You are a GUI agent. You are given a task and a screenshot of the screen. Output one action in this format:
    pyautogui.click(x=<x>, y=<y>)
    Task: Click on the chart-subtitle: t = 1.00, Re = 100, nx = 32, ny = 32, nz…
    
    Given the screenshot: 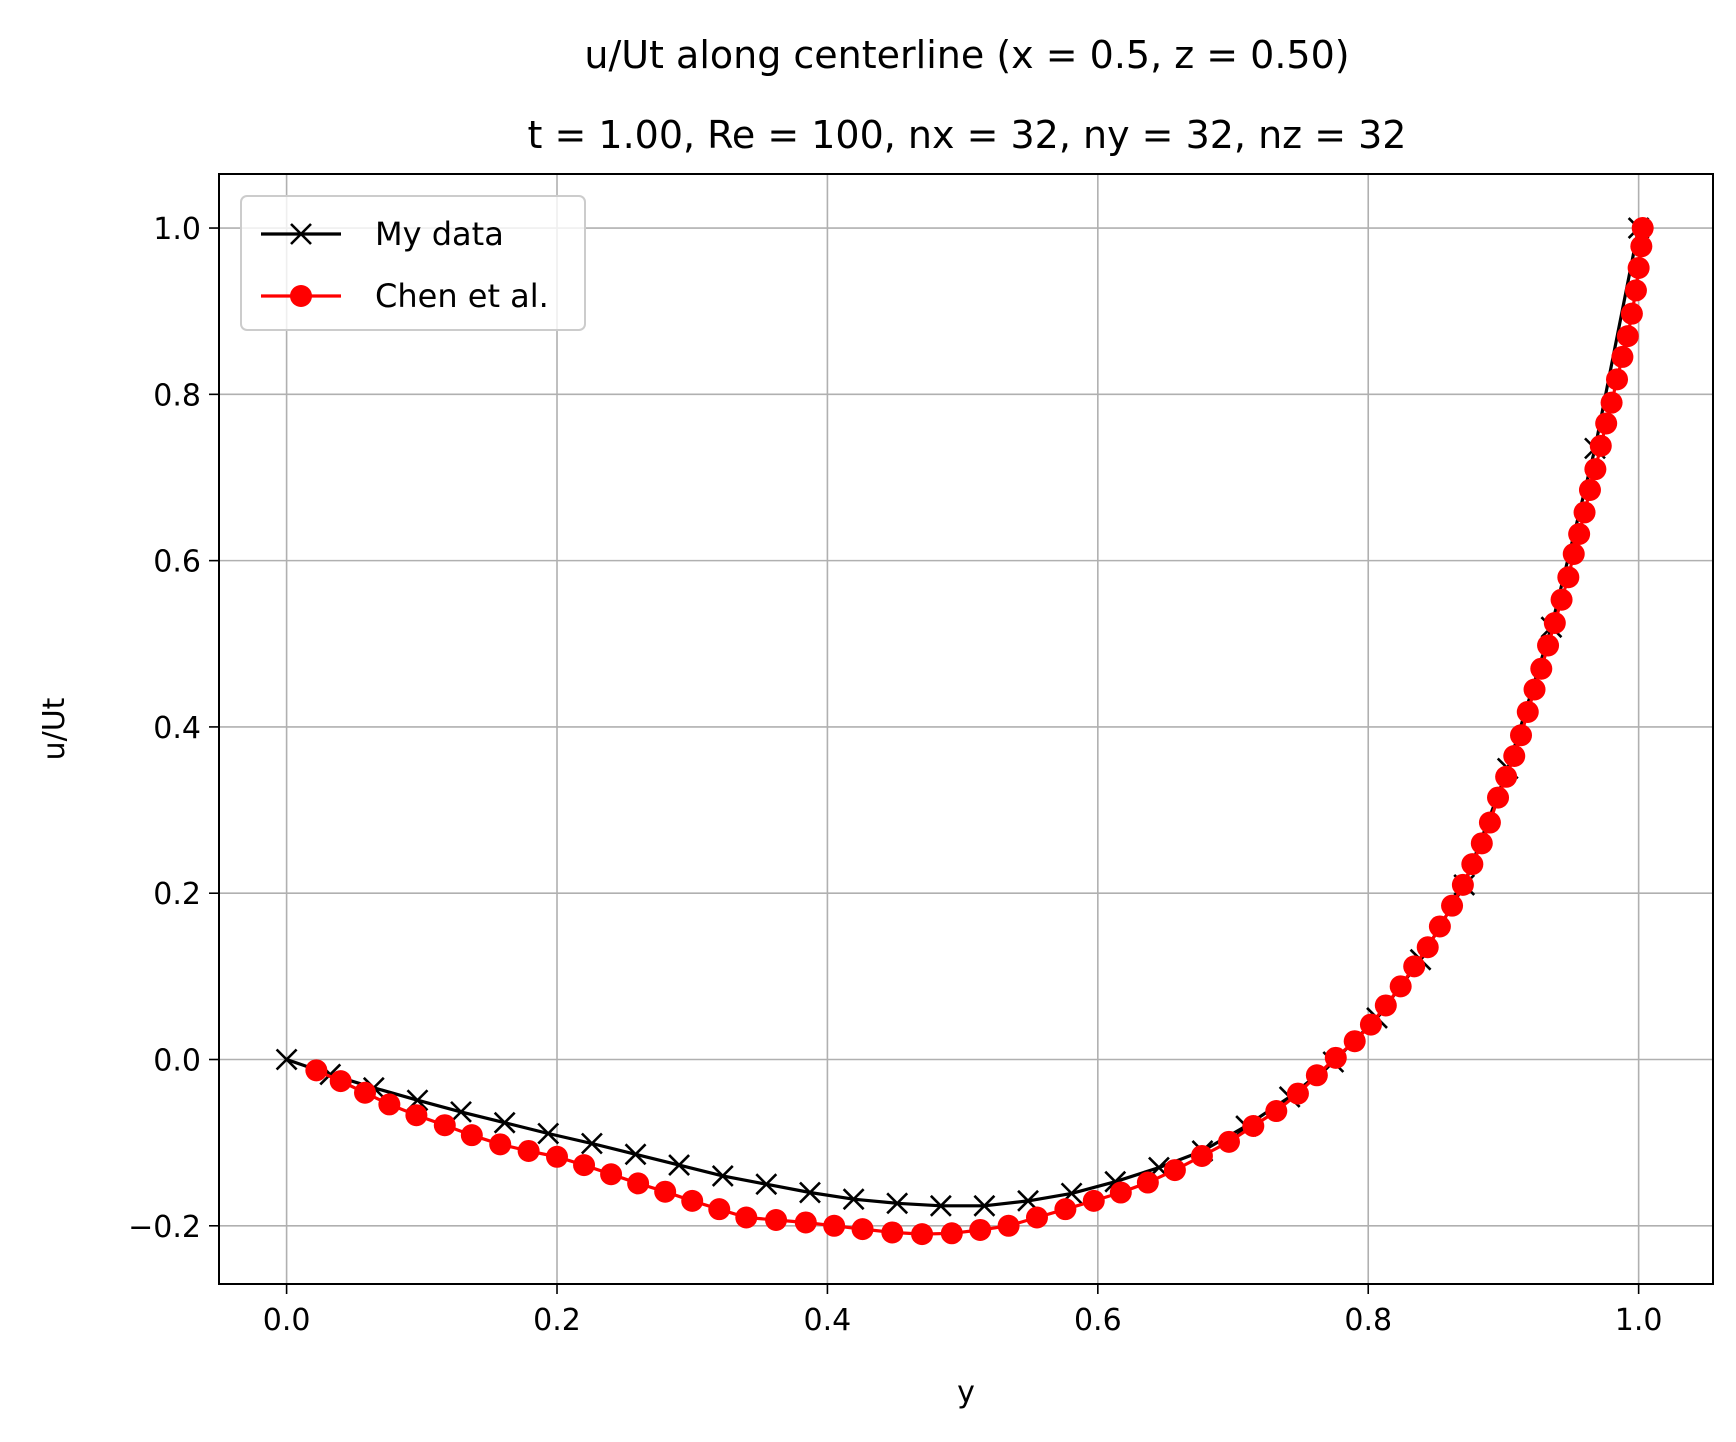 What is the action you would take?
    pyautogui.click(x=967, y=135)
    